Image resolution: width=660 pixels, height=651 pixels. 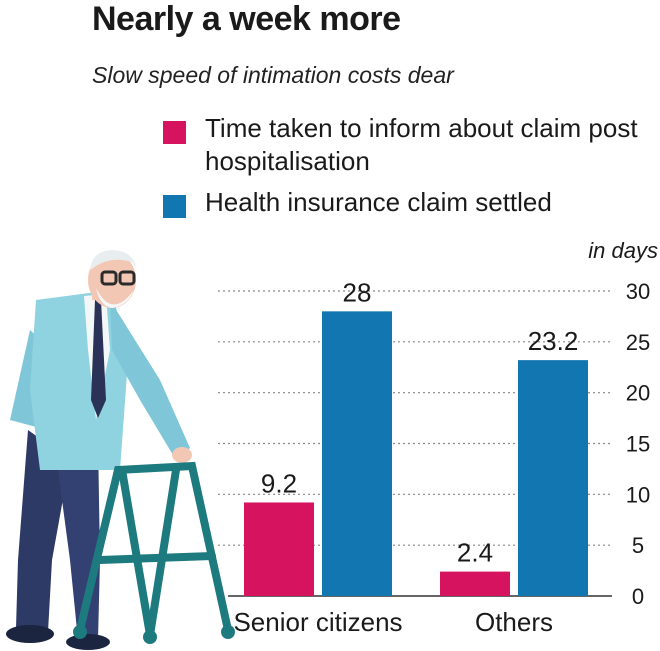 I want to click on data-label-1-senior-citizens: 9.2, so click(x=279, y=483).